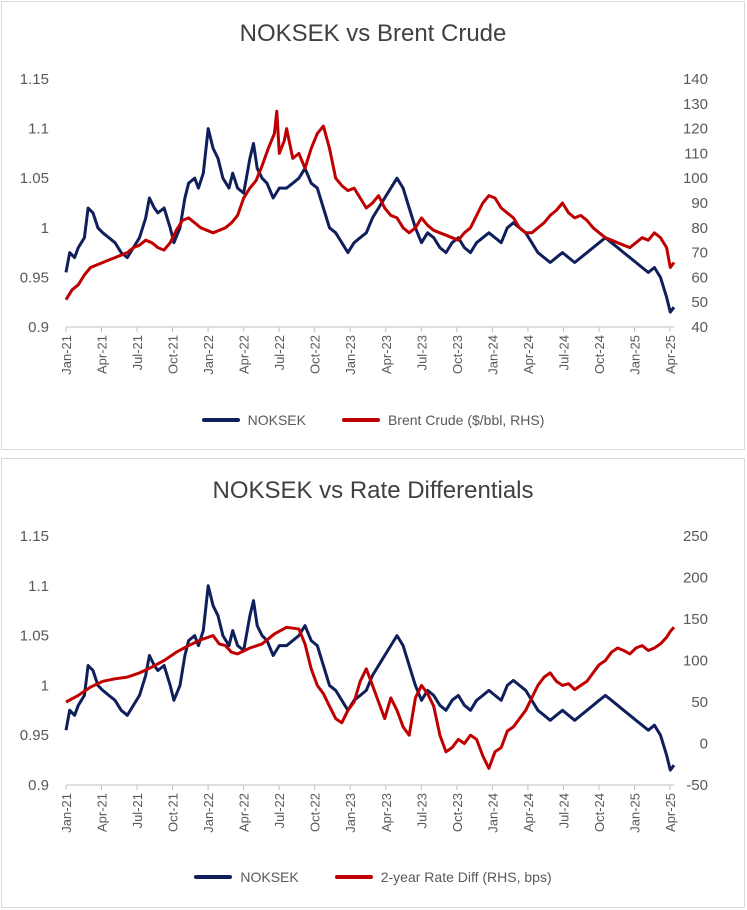  Describe the element at coordinates (695, 79) in the screenshot. I see `y-right-tick-label: 140` at that location.